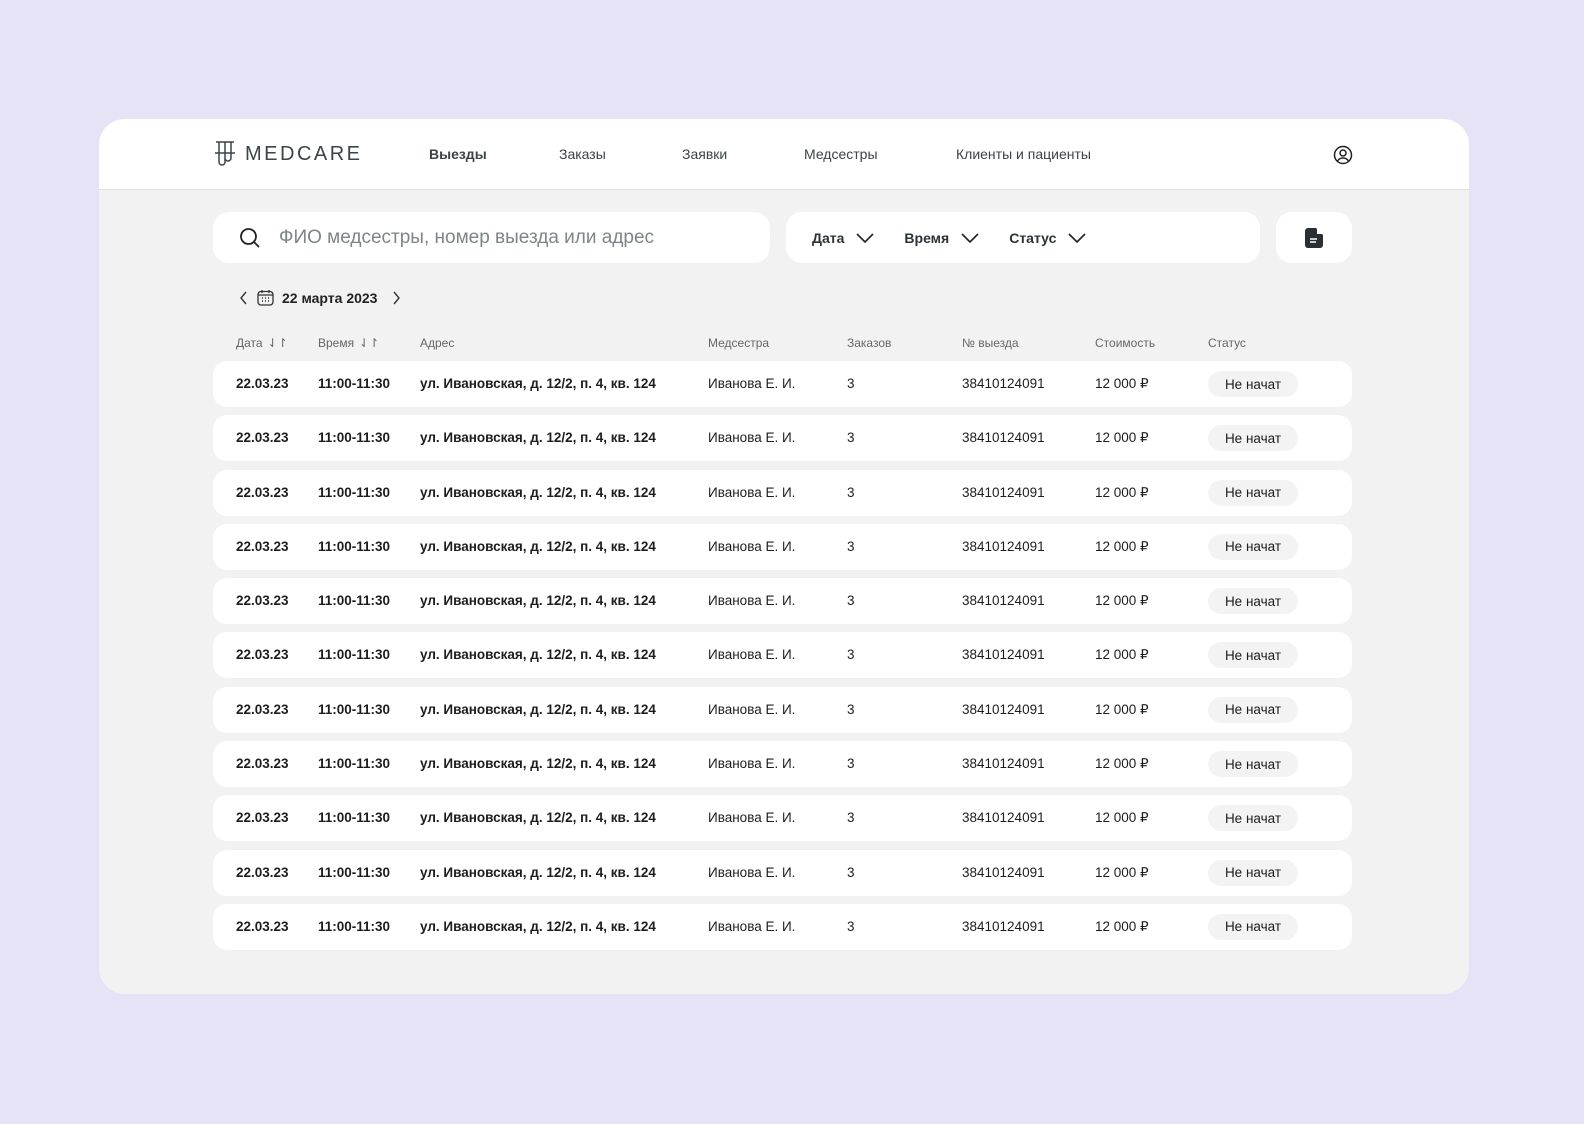  I want to click on filter-label: Статус, so click(1033, 237).